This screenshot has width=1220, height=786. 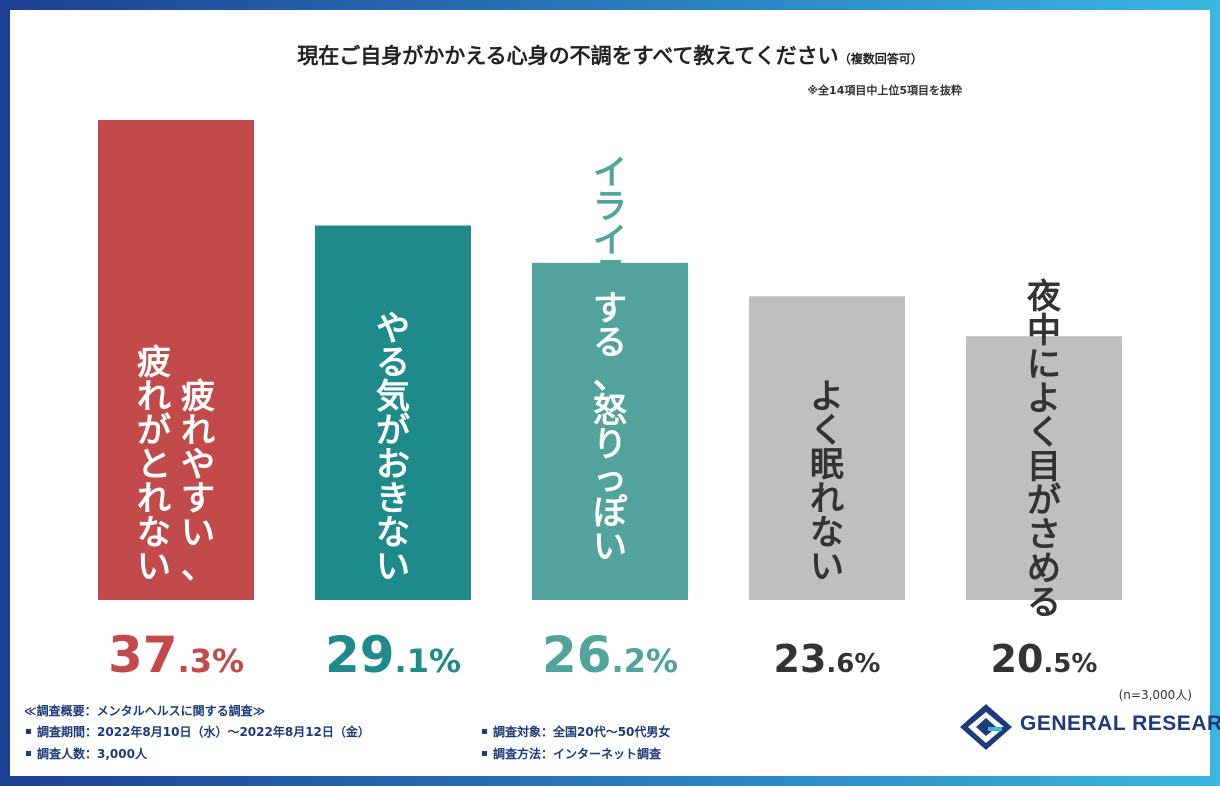 I want to click on bar-3-label-char: い, so click(x=610, y=547).